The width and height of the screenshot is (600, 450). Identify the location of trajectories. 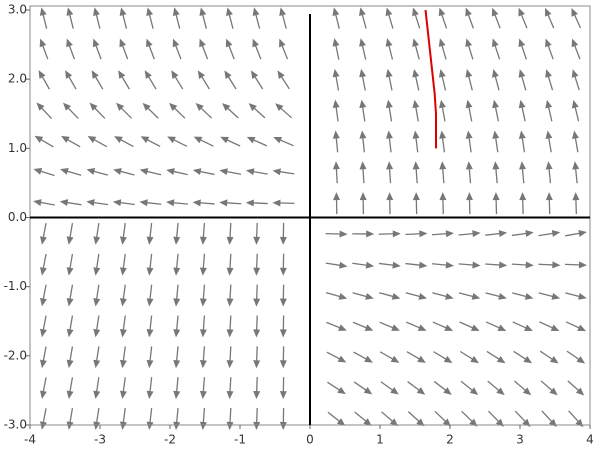
(430, 79).